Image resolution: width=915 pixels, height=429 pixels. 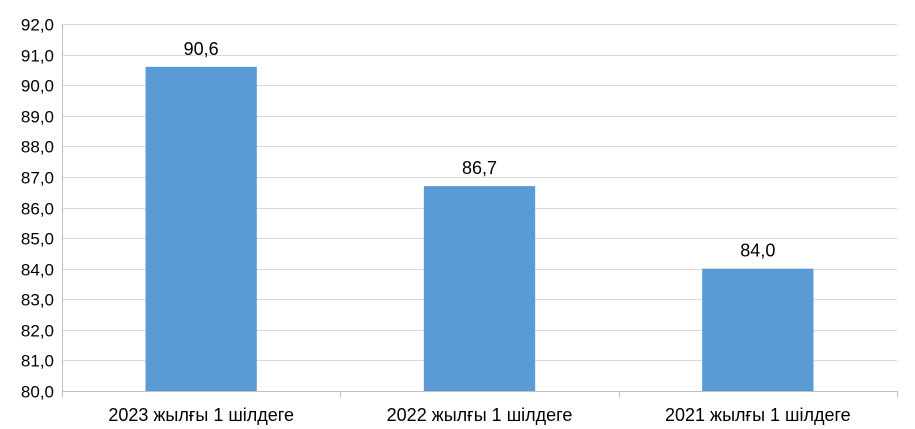 What do you see at coordinates (201, 415) in the screenshot?
I see `x-category-label: 2023 жылғы 1 шілдеге` at bounding box center [201, 415].